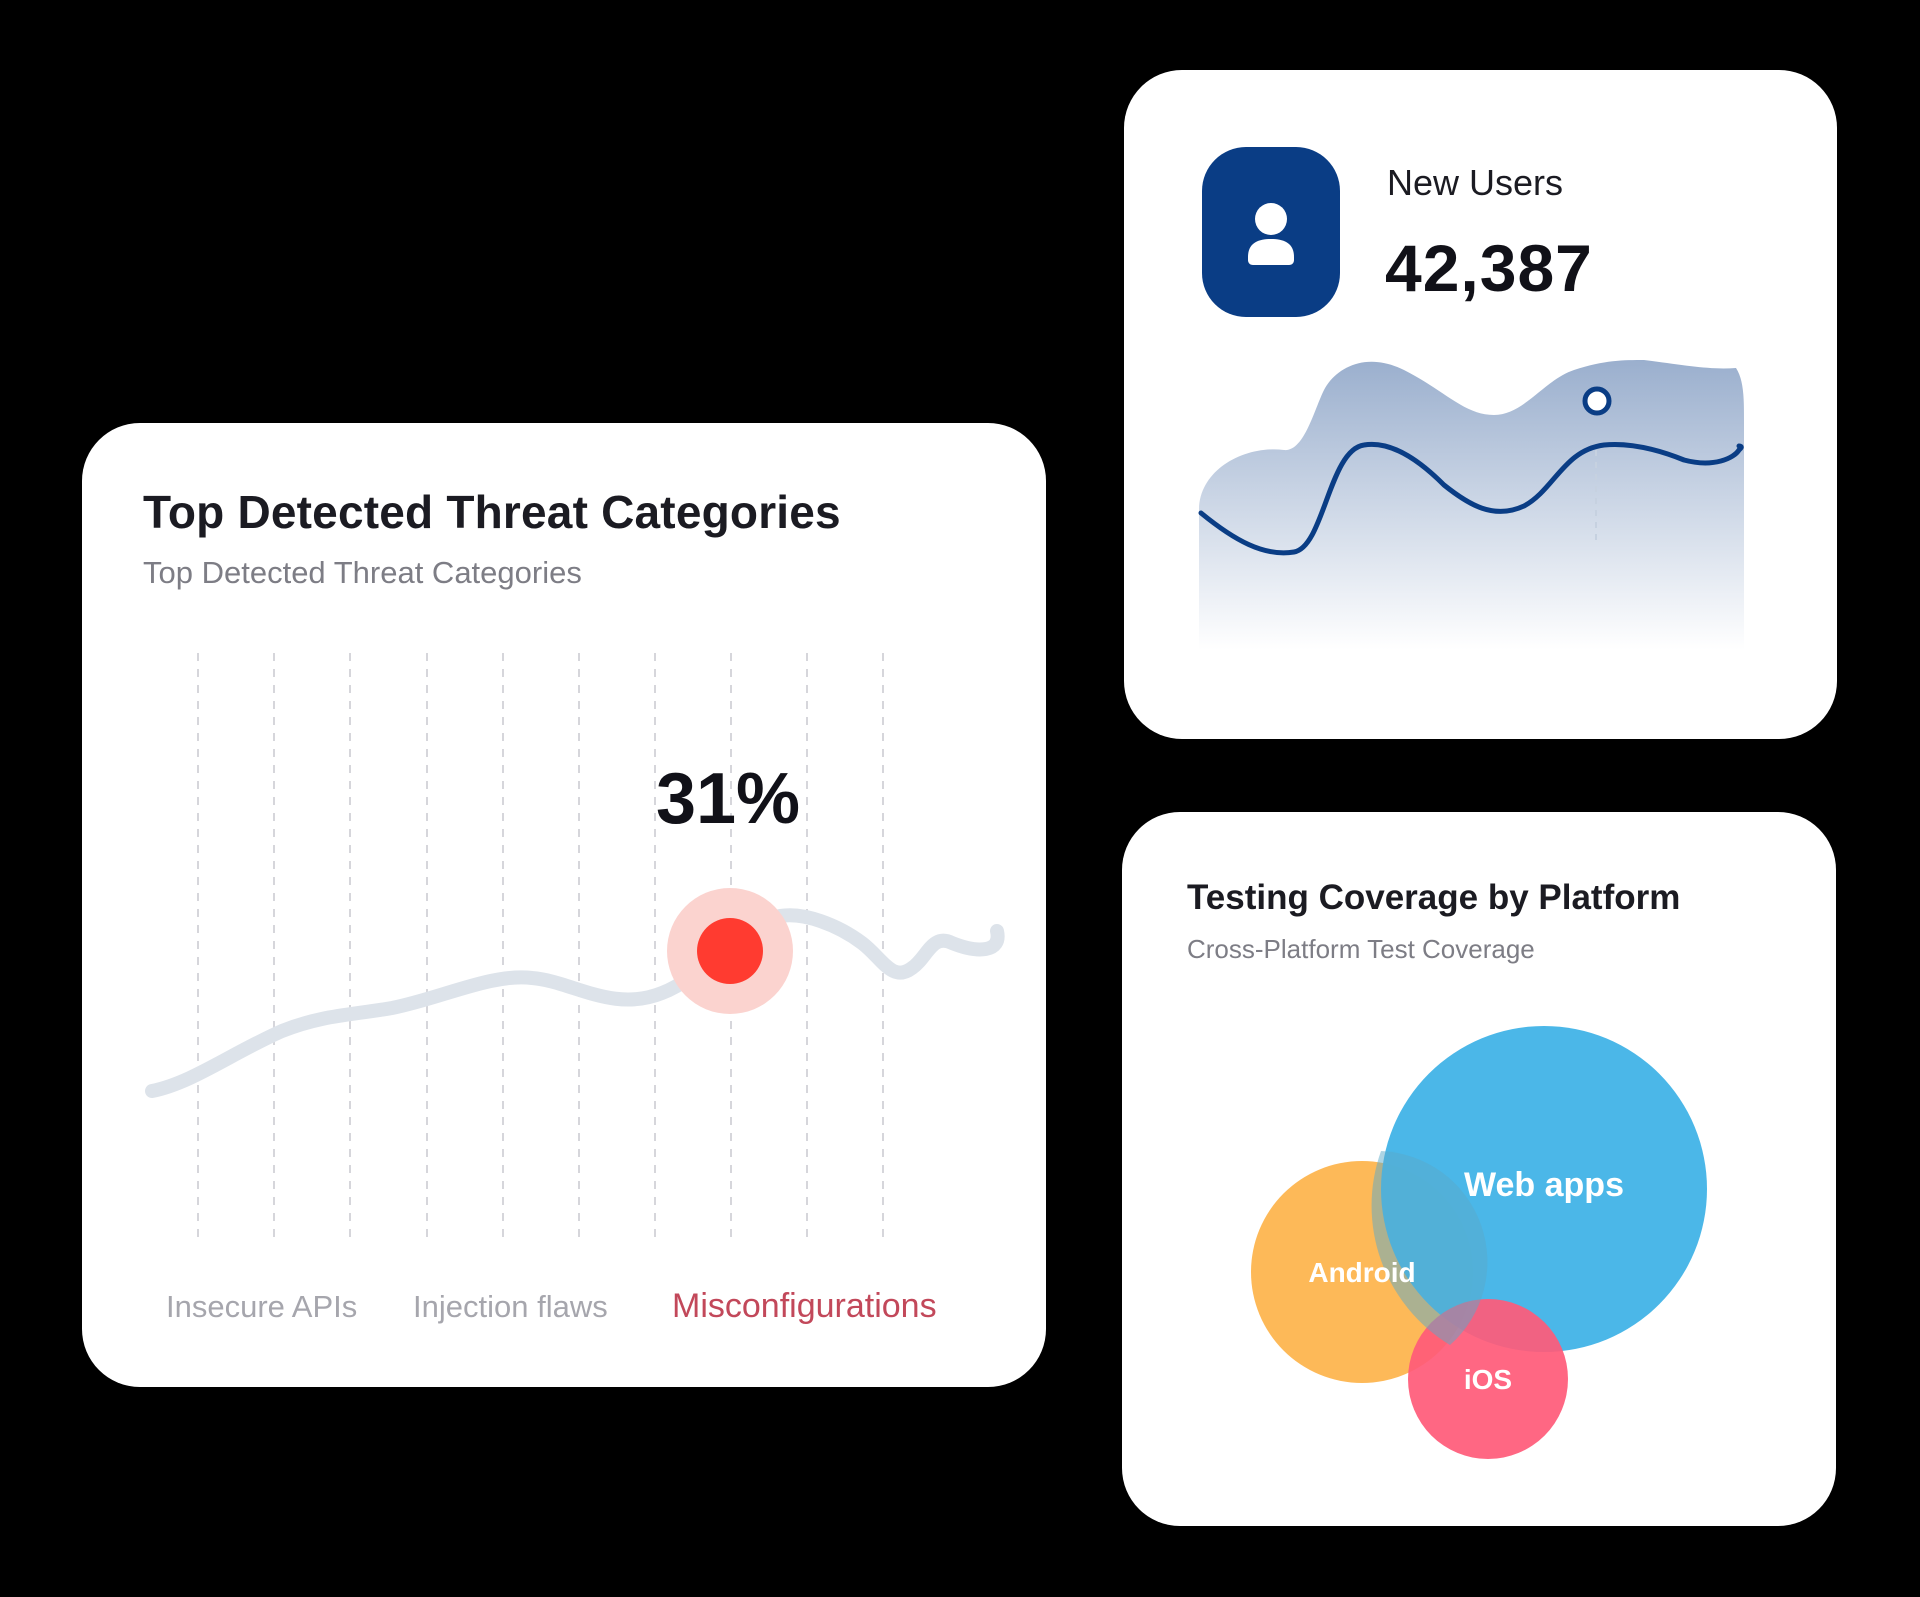  I want to click on coverage-title: Testing Coverage by Platform, so click(1434, 897).